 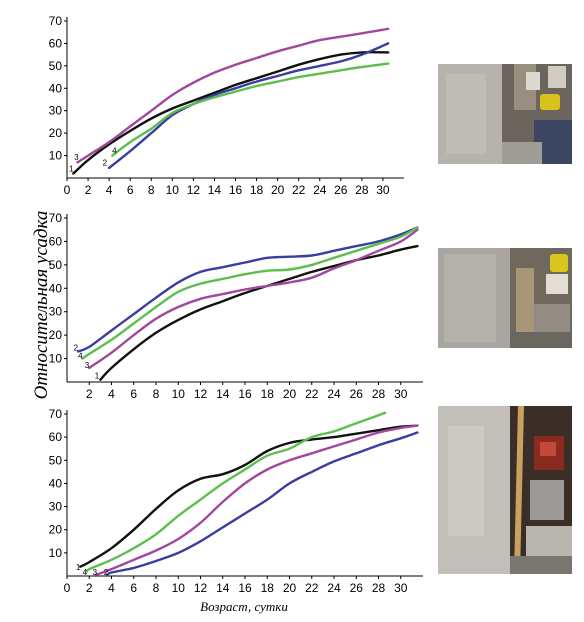 I want to click on y-axis-title: Относительная усадка, so click(x=41, y=305).